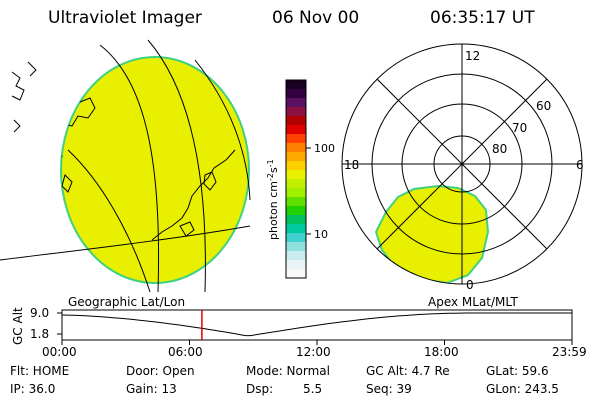 Image resolution: width=600 pixels, height=400 pixels. I want to click on gain-value: Gain: 13, so click(151, 389).